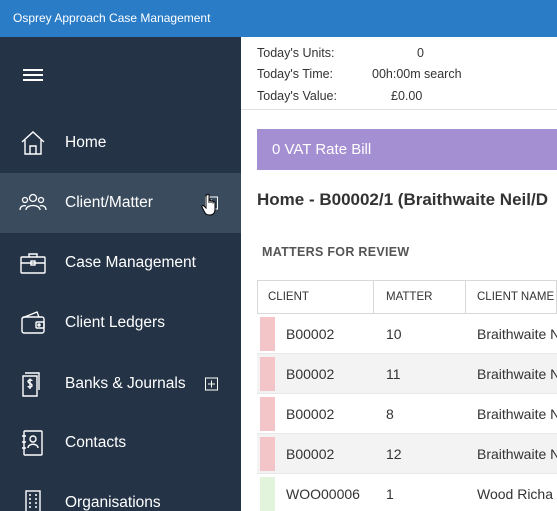  What do you see at coordinates (109, 202) in the screenshot?
I see `sidebar-item-label: Client/Matter` at bounding box center [109, 202].